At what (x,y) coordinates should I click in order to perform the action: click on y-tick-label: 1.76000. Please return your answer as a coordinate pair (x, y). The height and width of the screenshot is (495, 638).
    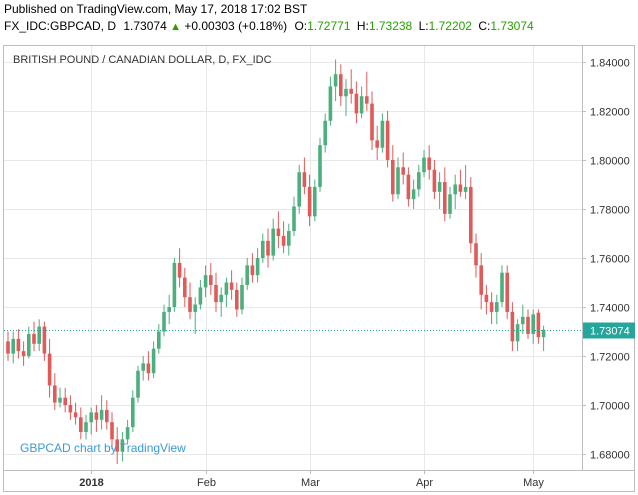
    Looking at the image, I should click on (610, 260).